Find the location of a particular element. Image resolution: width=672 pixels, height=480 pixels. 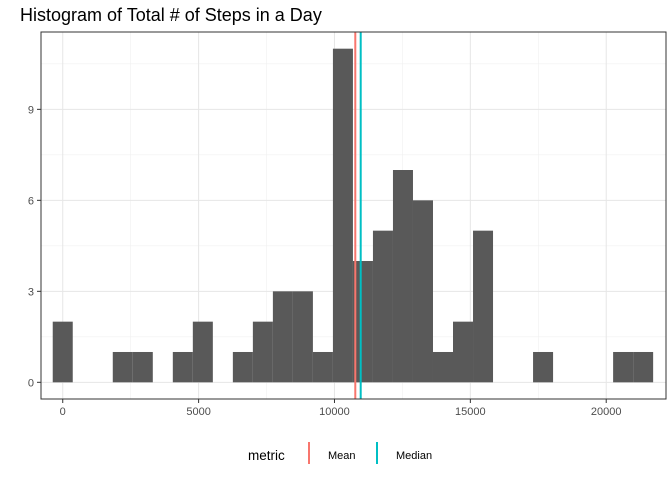

y-tick-label: 0 is located at coordinates (31, 383).